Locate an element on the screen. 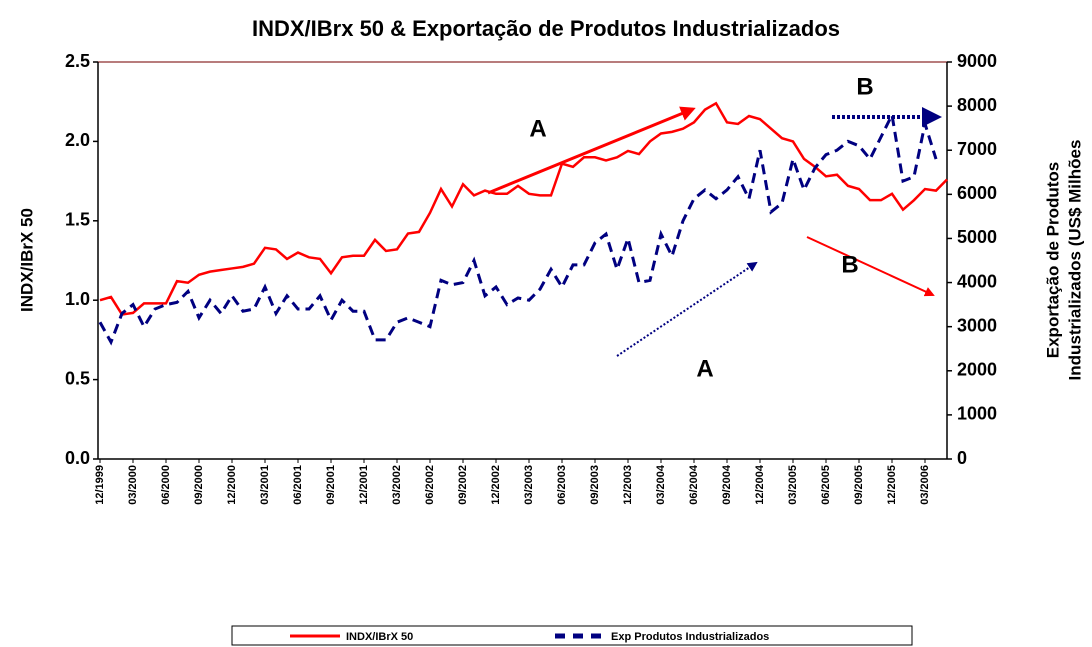 Image resolution: width=1092 pixels, height=647 pixels. x-tick-label: 12/2002 is located at coordinates (496, 485).